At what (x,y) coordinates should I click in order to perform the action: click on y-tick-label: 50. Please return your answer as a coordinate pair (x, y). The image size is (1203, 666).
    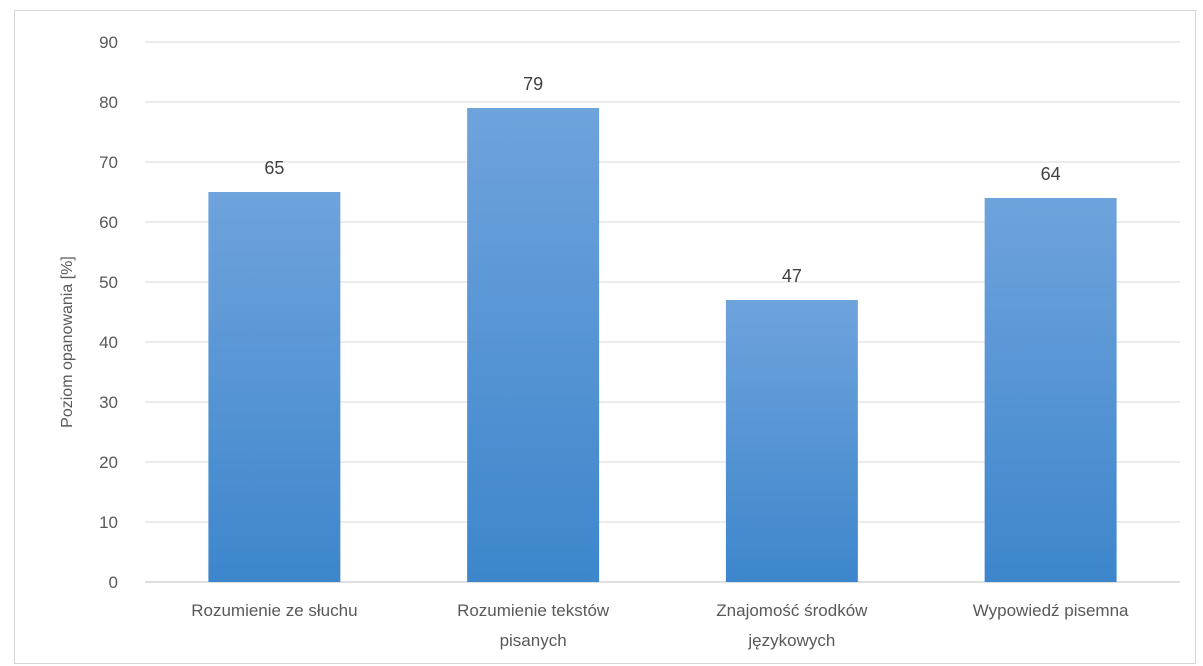
    Looking at the image, I should click on (108, 282).